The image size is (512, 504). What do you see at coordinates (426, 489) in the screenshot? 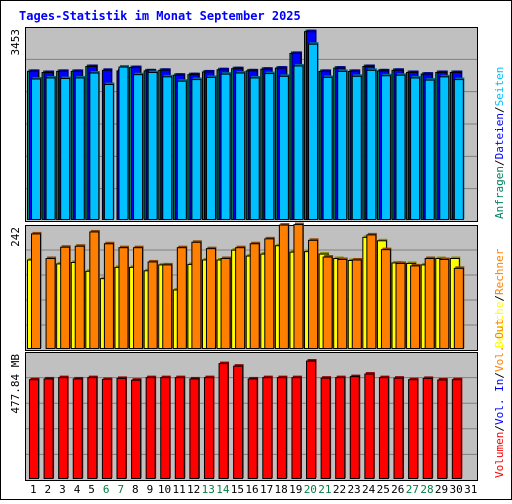
I see `day-label: 28` at bounding box center [426, 489].